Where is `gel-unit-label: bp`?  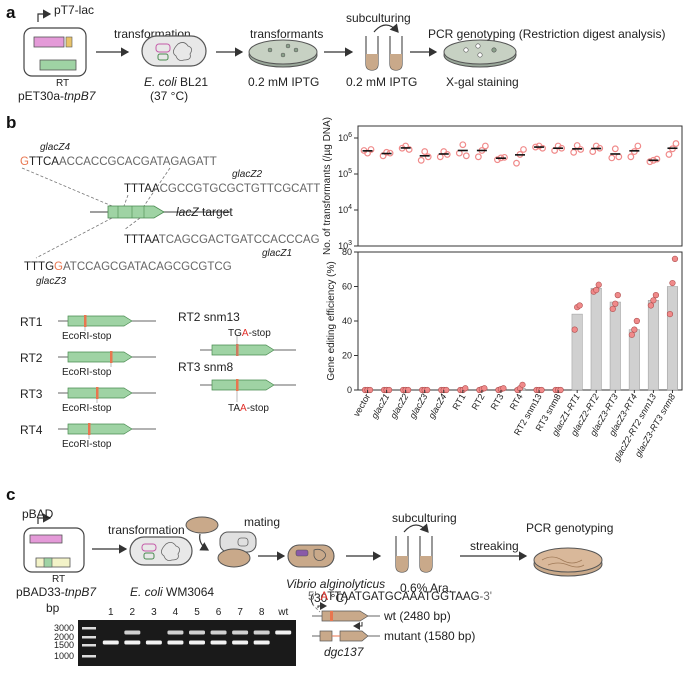 gel-unit-label: bp is located at coordinates (53, 608).